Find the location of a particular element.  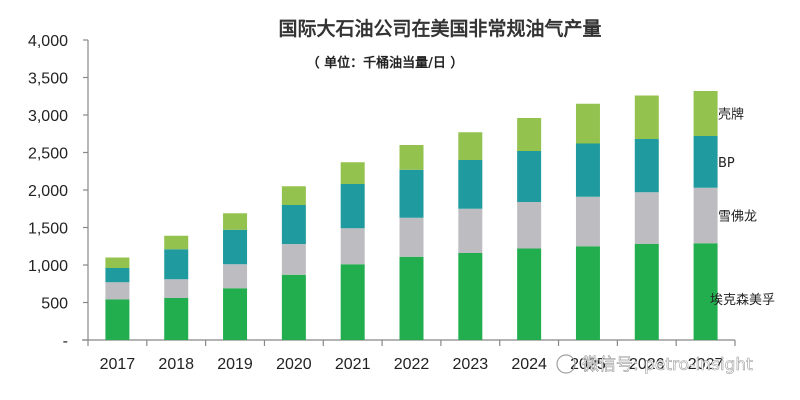

series-label: 埃克森美孚 is located at coordinates (742, 300).